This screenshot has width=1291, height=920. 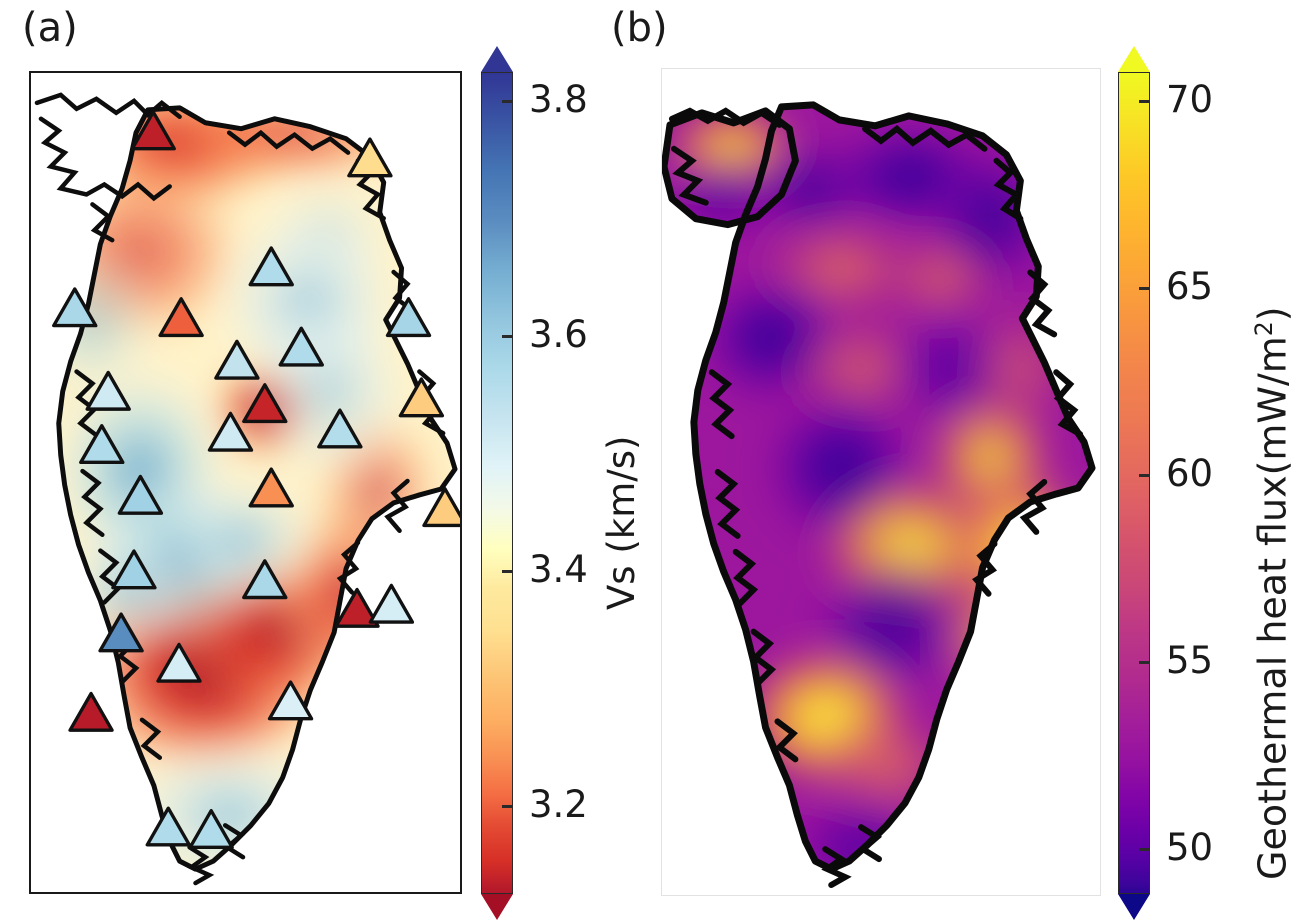 What do you see at coordinates (1190, 286) in the screenshot?
I see `colorbar-heatflux-ticklabel-65: 65` at bounding box center [1190, 286].